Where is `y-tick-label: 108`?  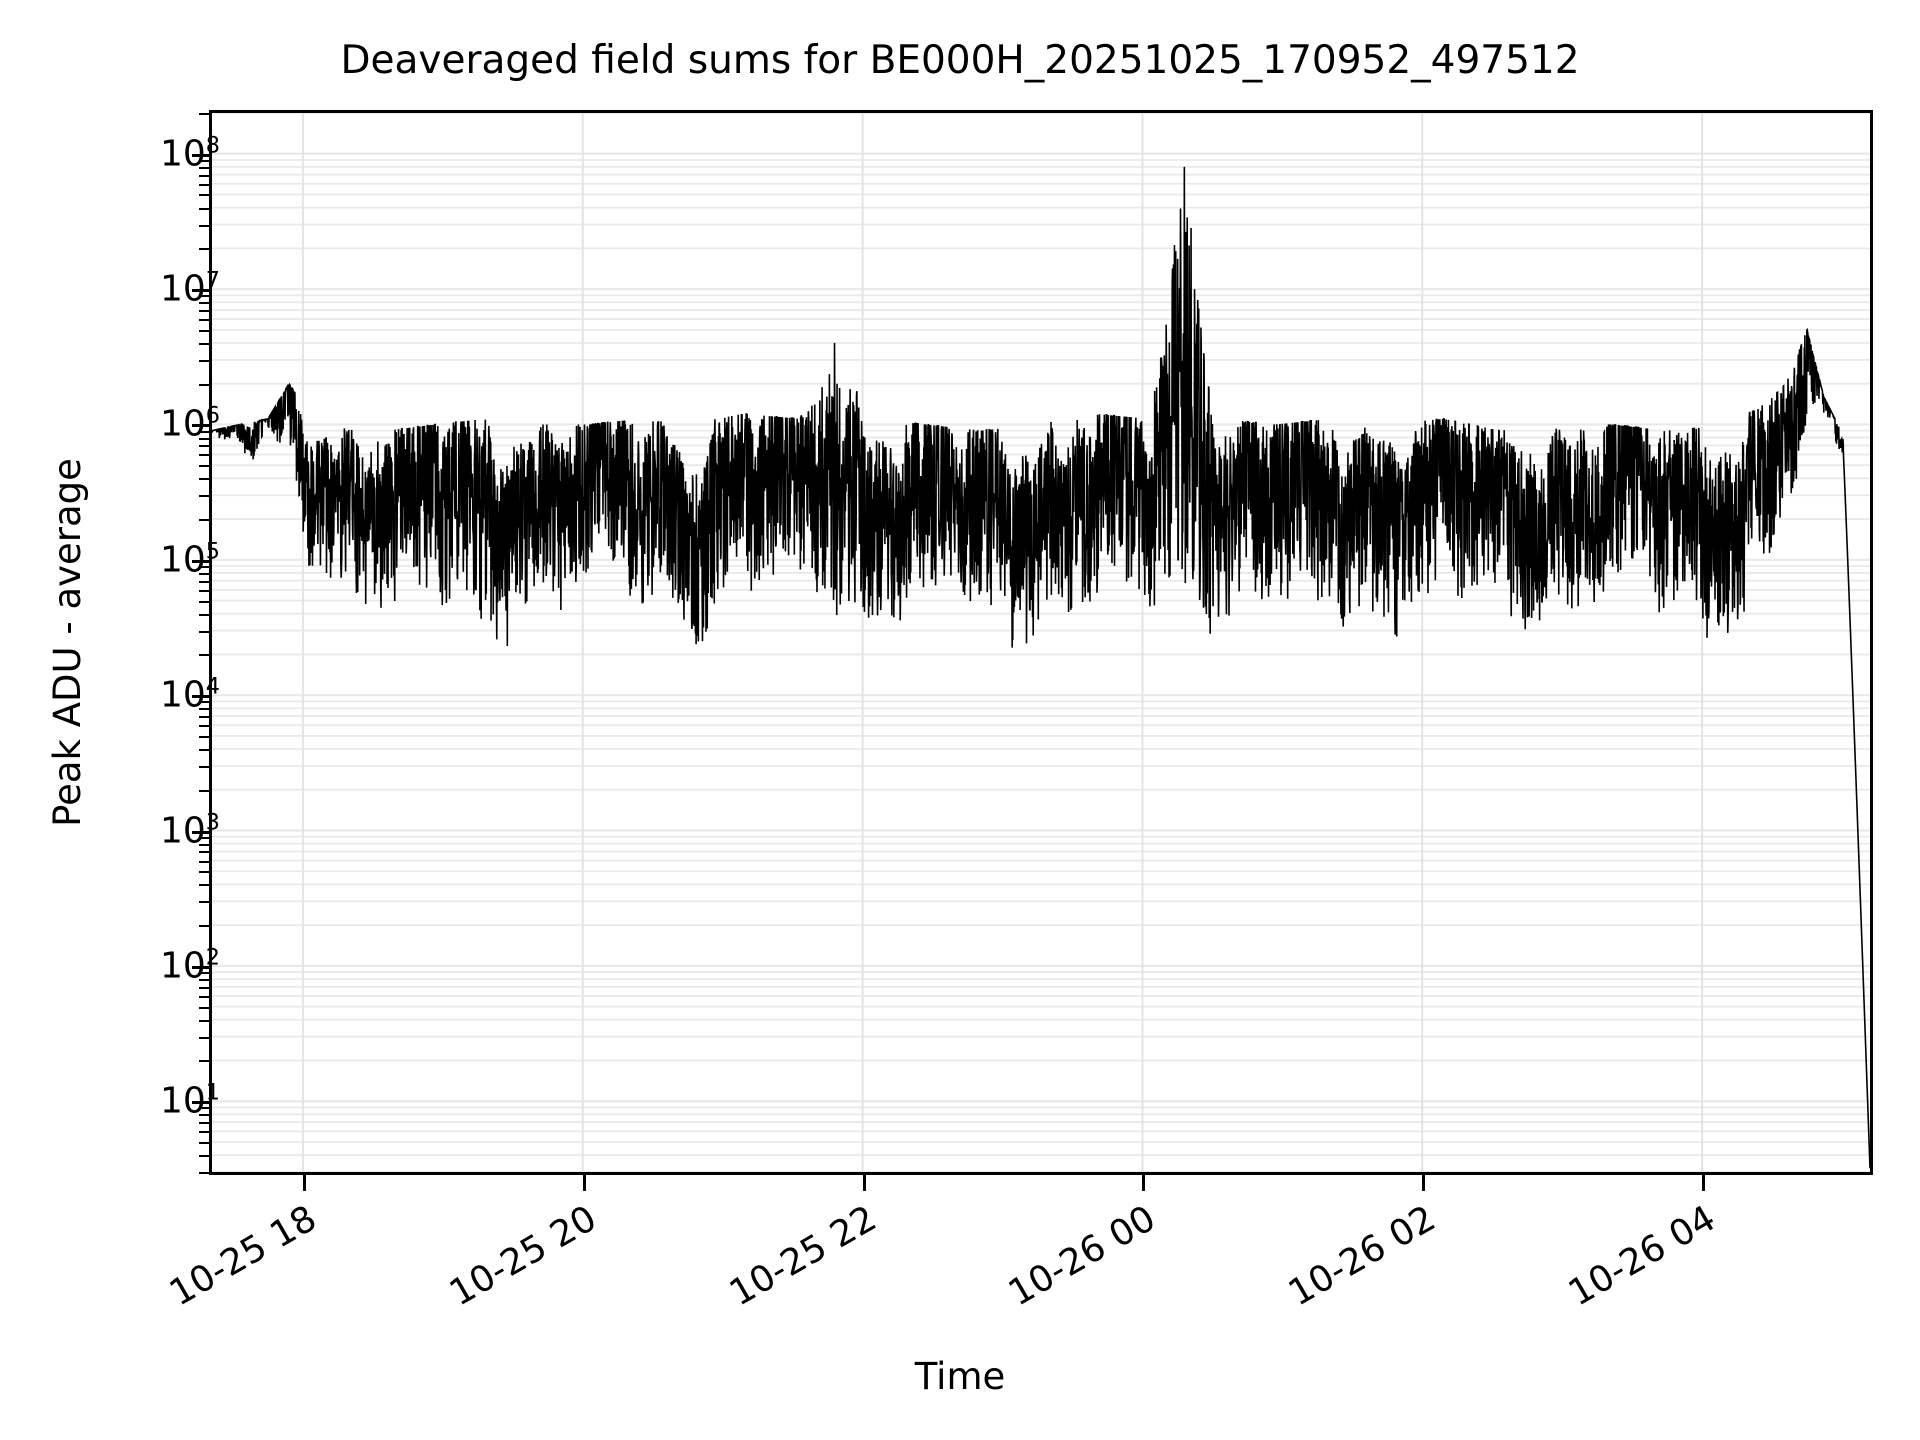
y-tick-label: 108 is located at coordinates (189, 153).